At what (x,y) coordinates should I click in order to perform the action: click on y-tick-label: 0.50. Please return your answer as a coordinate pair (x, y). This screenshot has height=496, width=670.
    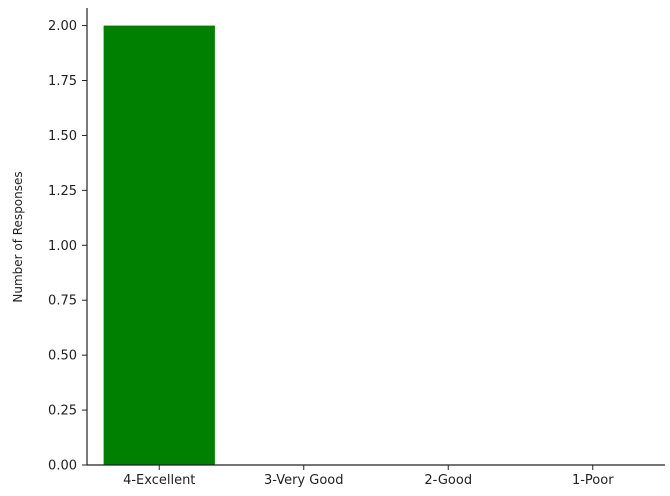
    Looking at the image, I should click on (62, 356).